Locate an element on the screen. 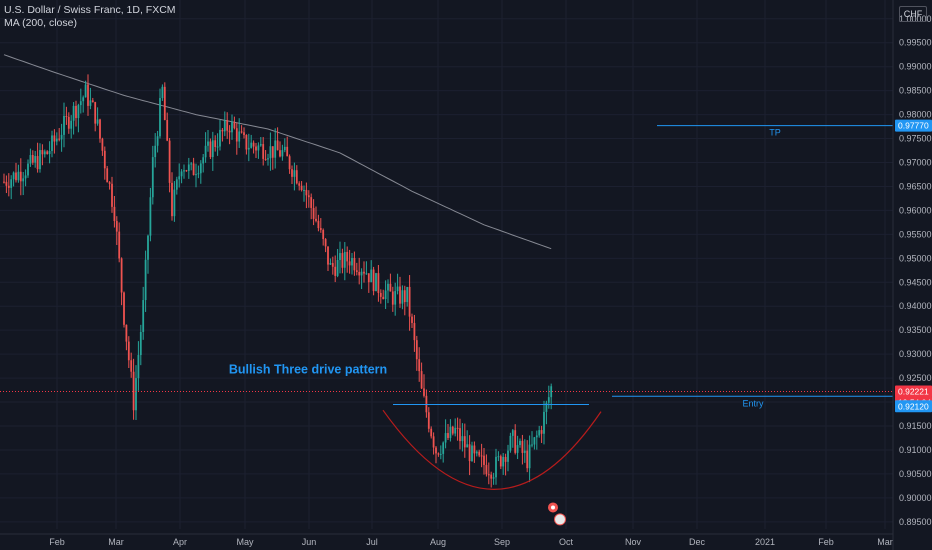  price-tick-label: 1.00000 is located at coordinates (915, 19).